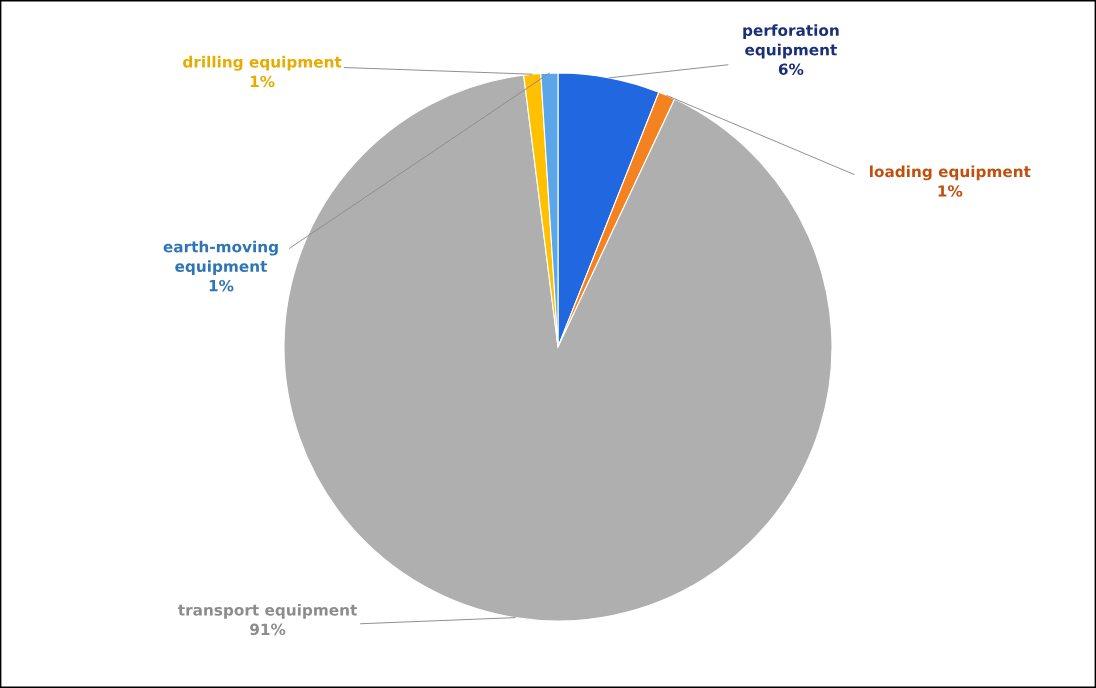 The image size is (1096, 688). I want to click on slice-label: perforation equipment, so click(791, 41).